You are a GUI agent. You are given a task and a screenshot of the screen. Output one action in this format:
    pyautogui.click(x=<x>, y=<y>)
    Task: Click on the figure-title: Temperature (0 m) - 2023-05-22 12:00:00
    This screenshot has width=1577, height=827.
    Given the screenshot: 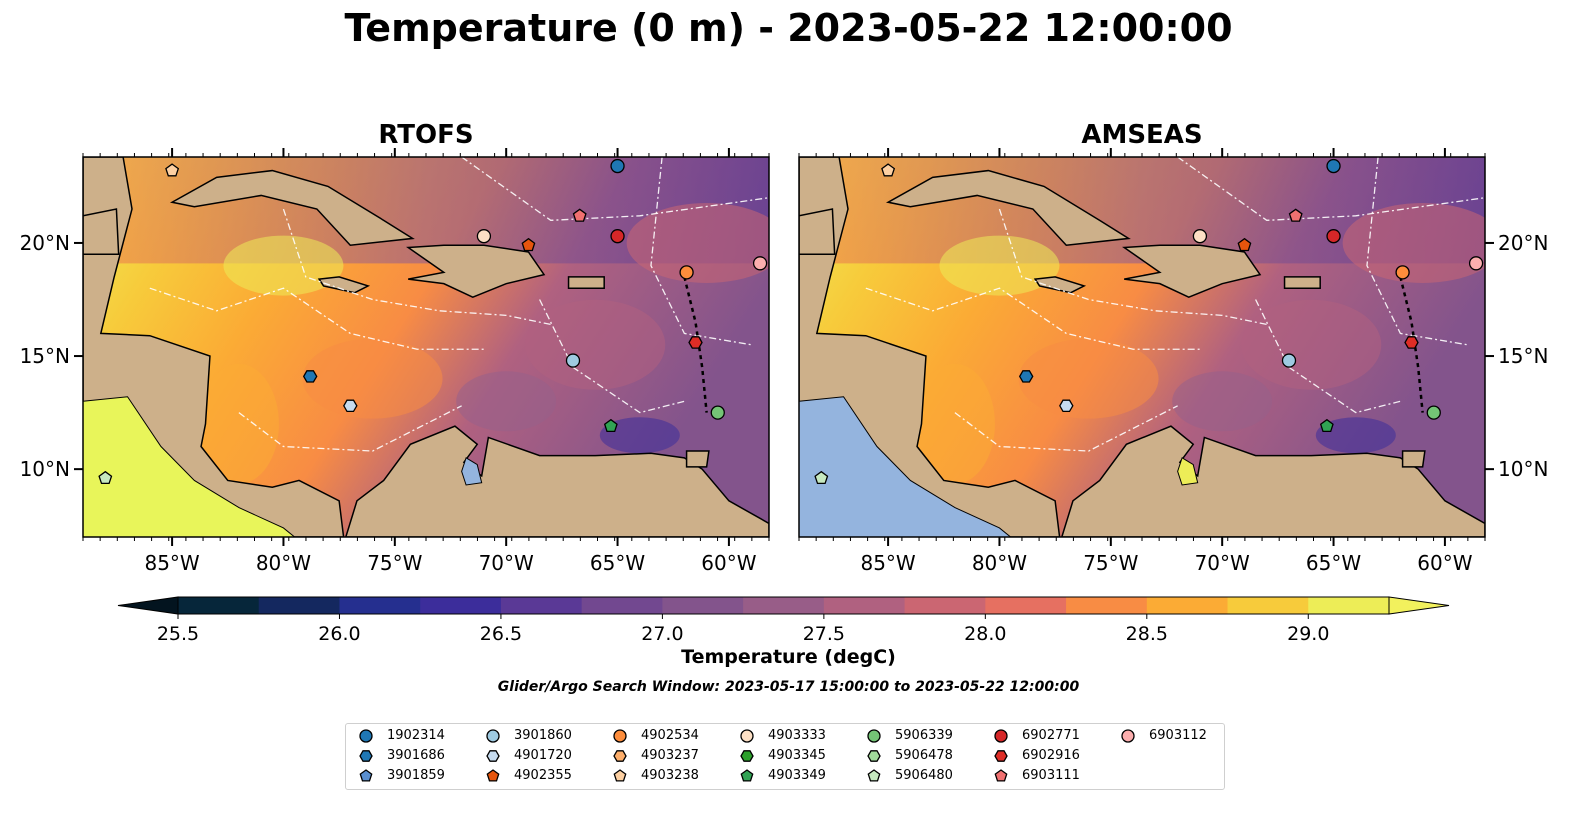 What is the action you would take?
    pyautogui.click(x=788, y=28)
    